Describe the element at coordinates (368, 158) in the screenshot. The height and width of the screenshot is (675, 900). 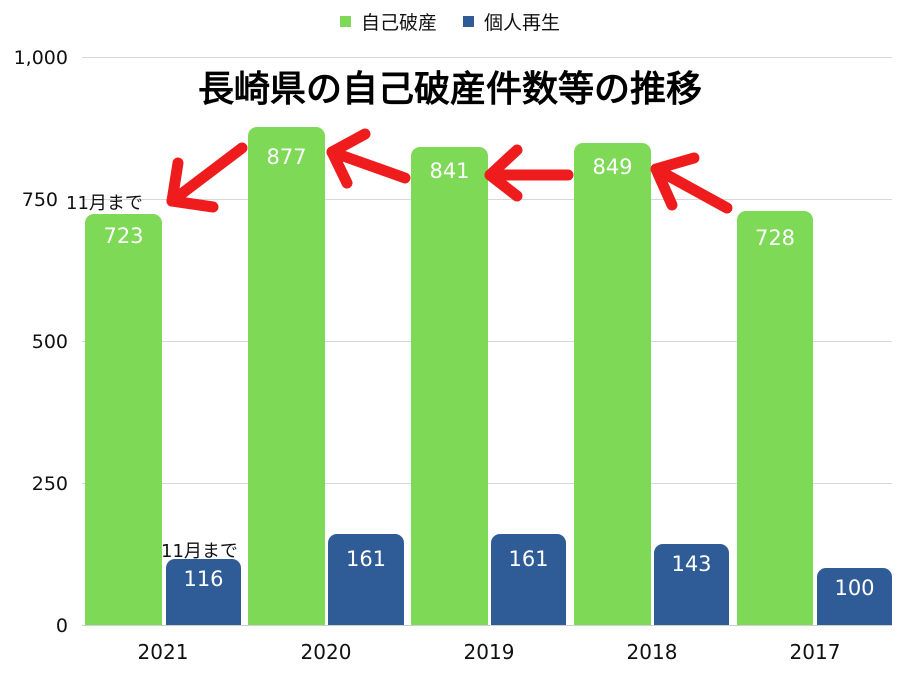
I see `arrow-2019-to-2020-icon` at that location.